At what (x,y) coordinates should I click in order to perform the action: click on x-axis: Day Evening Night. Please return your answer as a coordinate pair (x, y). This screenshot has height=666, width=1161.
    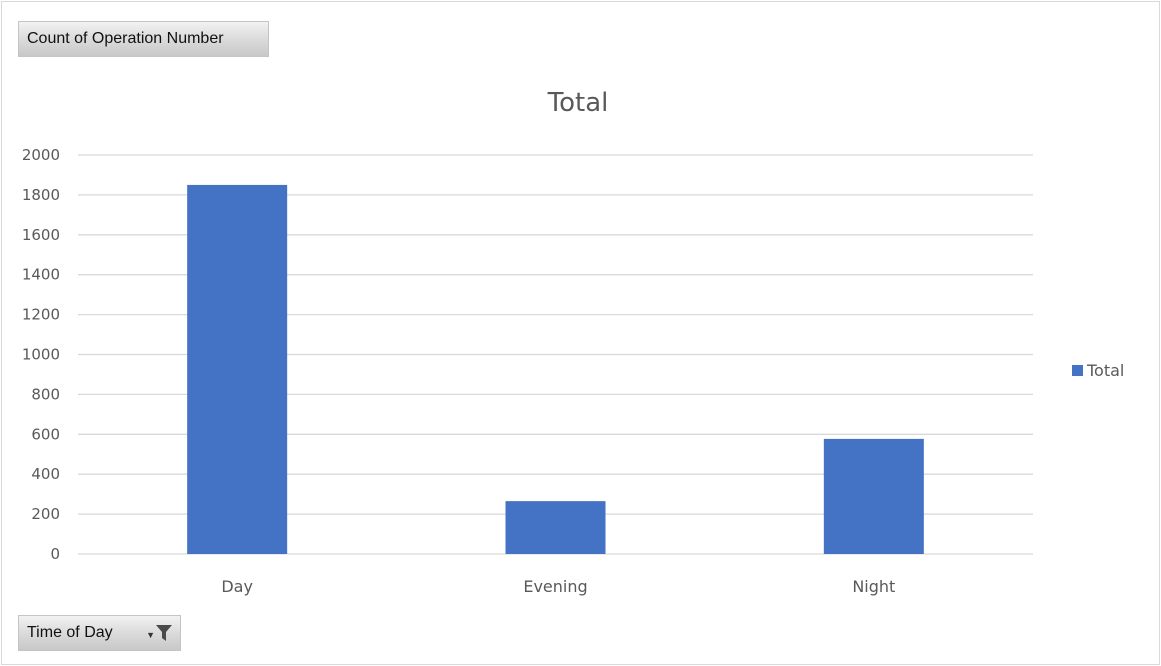
    Looking at the image, I should click on (558, 586).